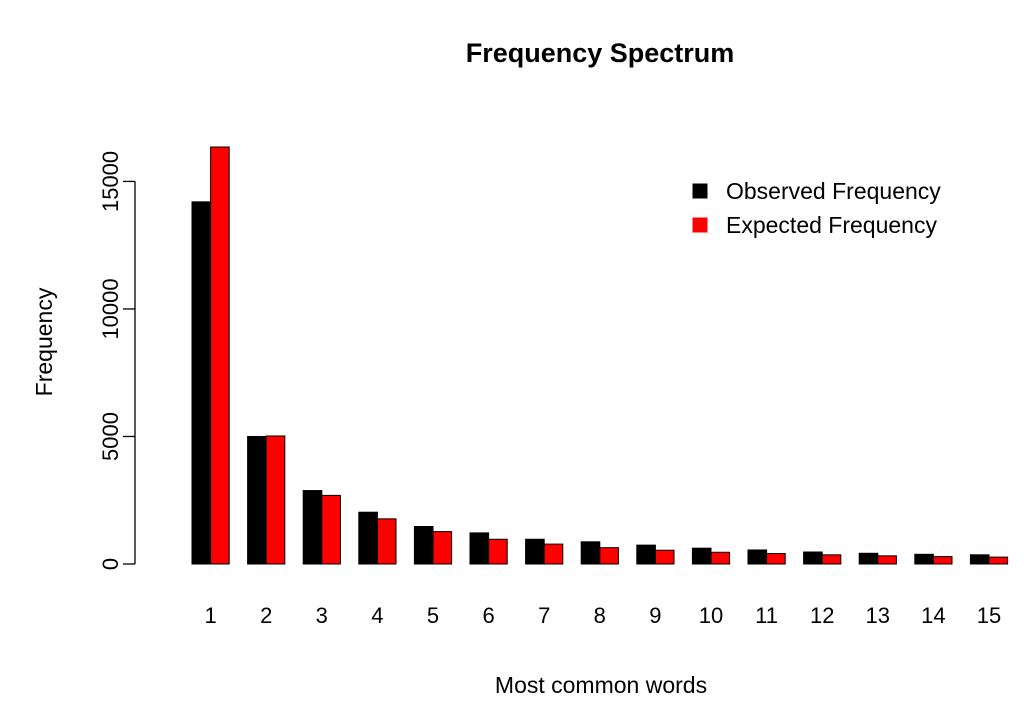 Image resolution: width=1024 pixels, height=722 pixels. I want to click on y-tick-label: 10000, so click(110, 308).